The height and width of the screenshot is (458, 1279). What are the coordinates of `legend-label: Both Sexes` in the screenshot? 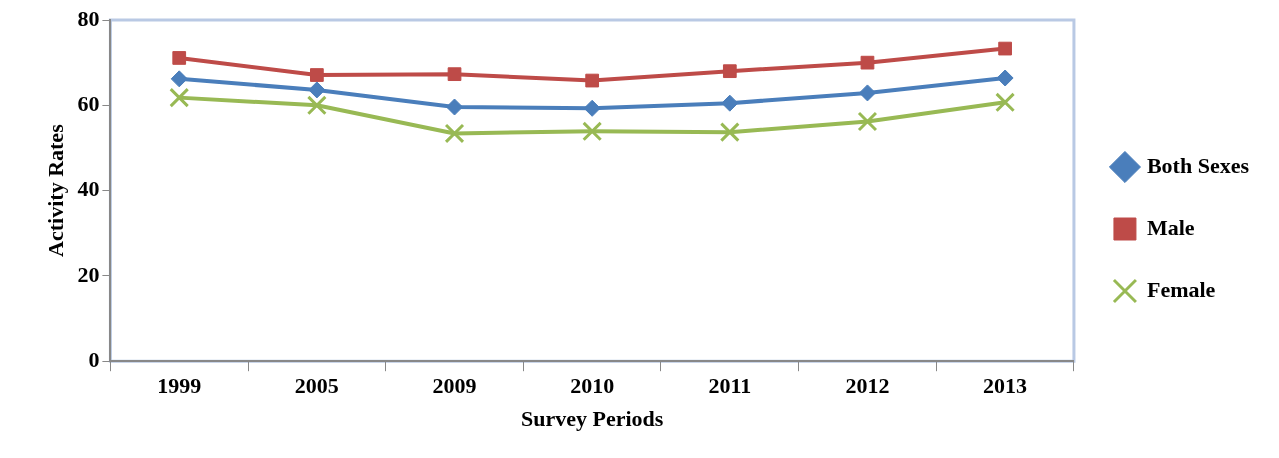 It's located at (1198, 165).